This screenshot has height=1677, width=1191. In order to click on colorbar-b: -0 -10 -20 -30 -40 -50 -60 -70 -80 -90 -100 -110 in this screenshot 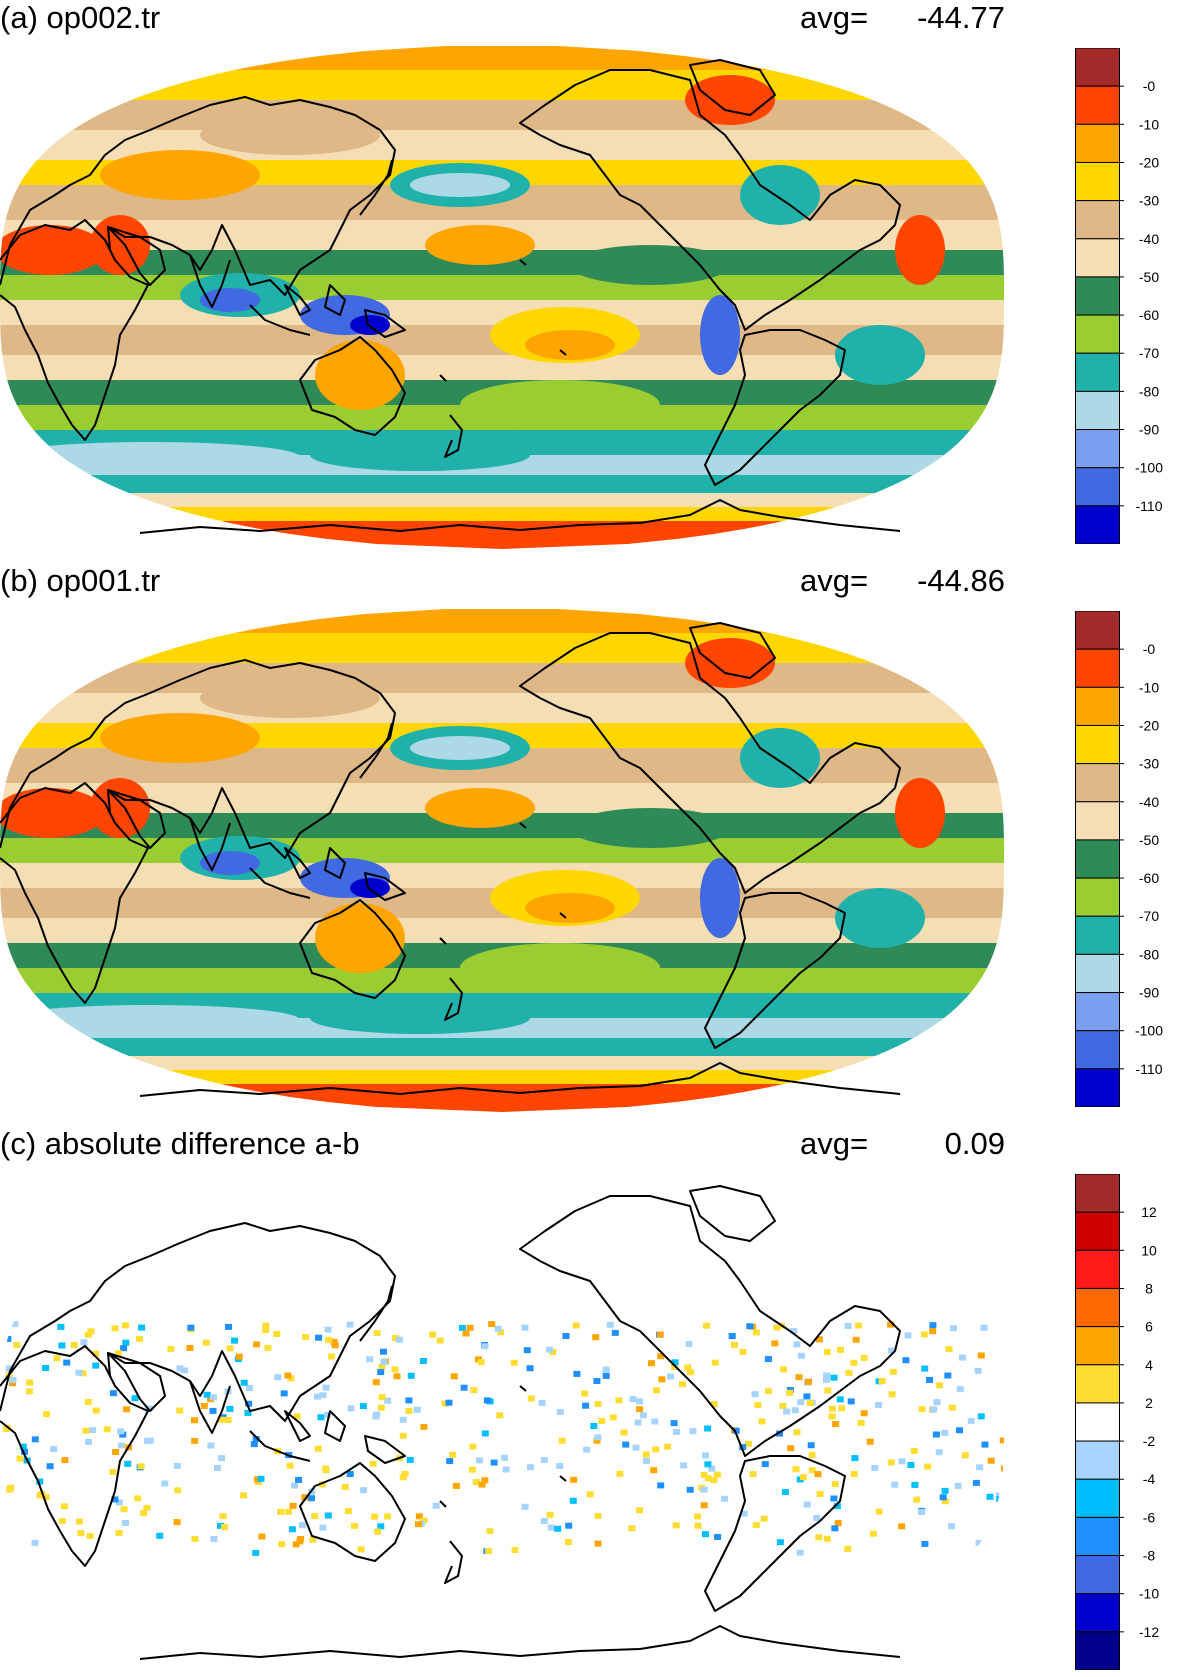, I will do `click(1119, 859)`.